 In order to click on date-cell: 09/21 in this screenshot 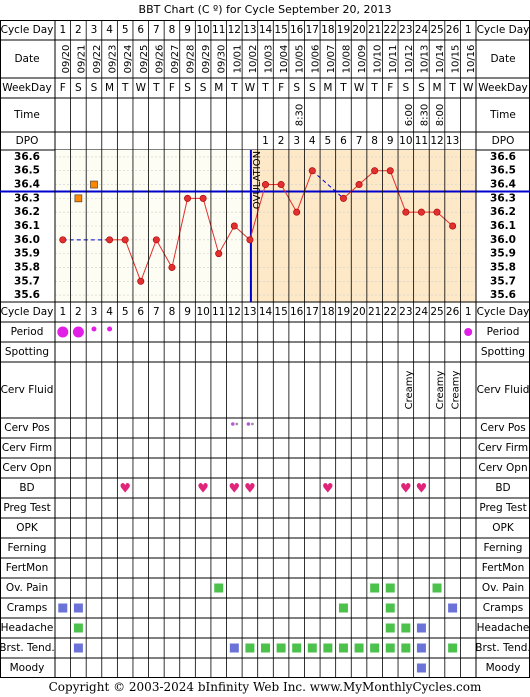, I will do `click(81, 59)`.